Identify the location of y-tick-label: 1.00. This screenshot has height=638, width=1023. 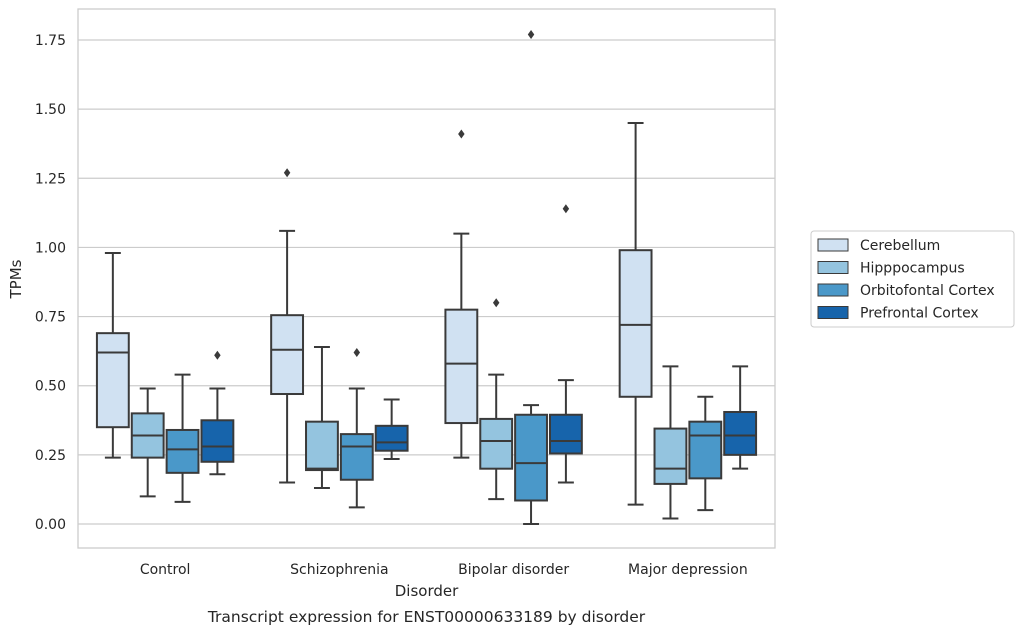
(50, 248).